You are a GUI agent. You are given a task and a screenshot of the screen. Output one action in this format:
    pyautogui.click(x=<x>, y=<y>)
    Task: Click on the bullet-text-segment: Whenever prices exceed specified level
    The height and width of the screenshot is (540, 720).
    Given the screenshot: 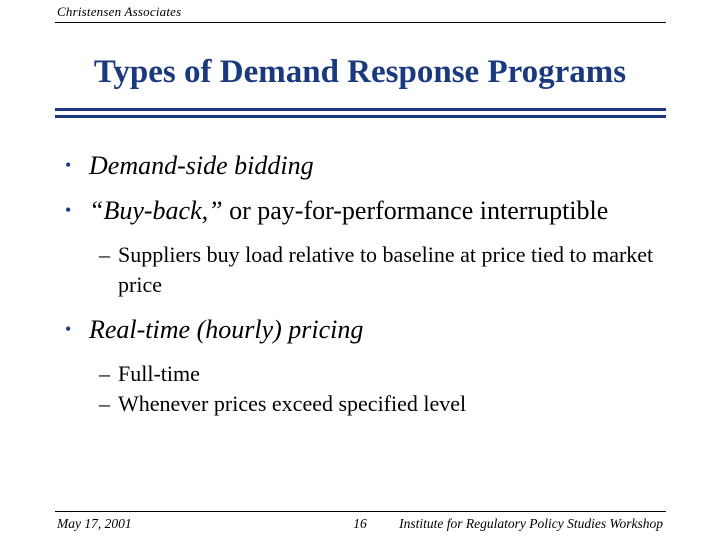 What is the action you would take?
    pyautogui.click(x=292, y=403)
    